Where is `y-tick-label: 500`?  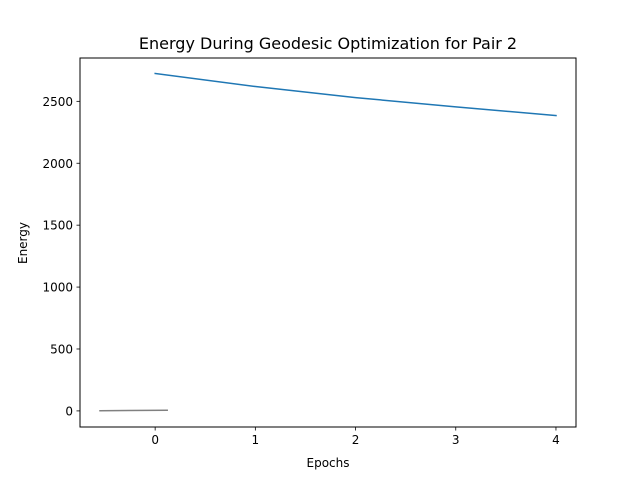
y-tick-label: 500 is located at coordinates (61, 349).